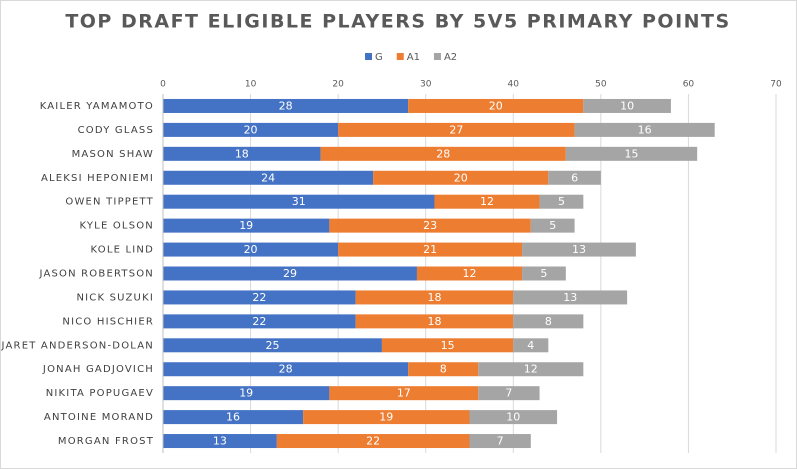 This screenshot has width=797, height=469. Describe the element at coordinates (450, 57) in the screenshot. I see `legend-label: A2` at that location.